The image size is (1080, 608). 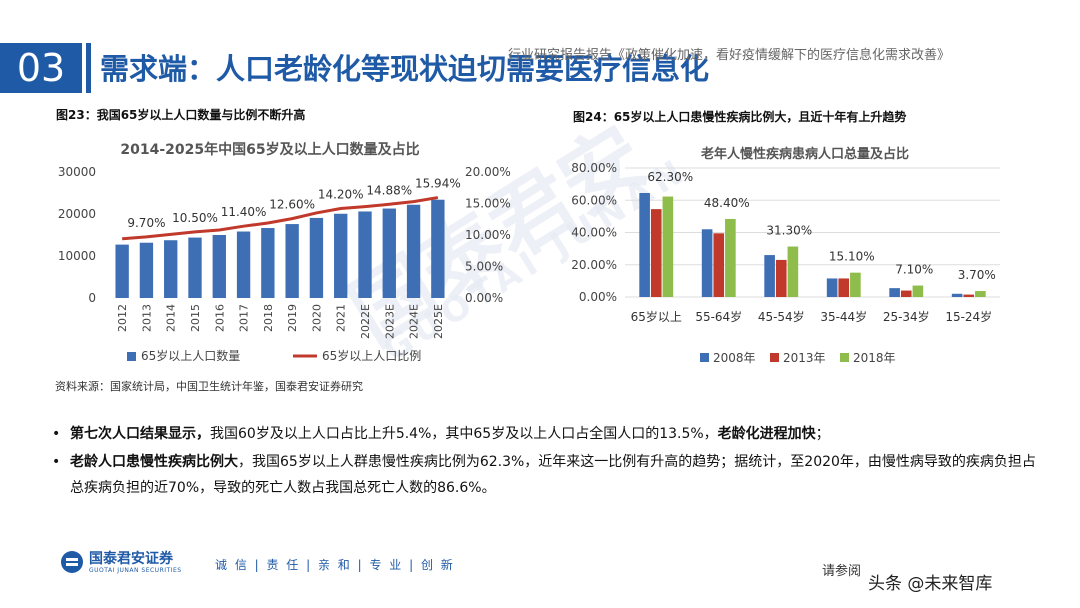 What do you see at coordinates (874, 358) in the screenshot?
I see `legend-label: 2018年` at bounding box center [874, 358].